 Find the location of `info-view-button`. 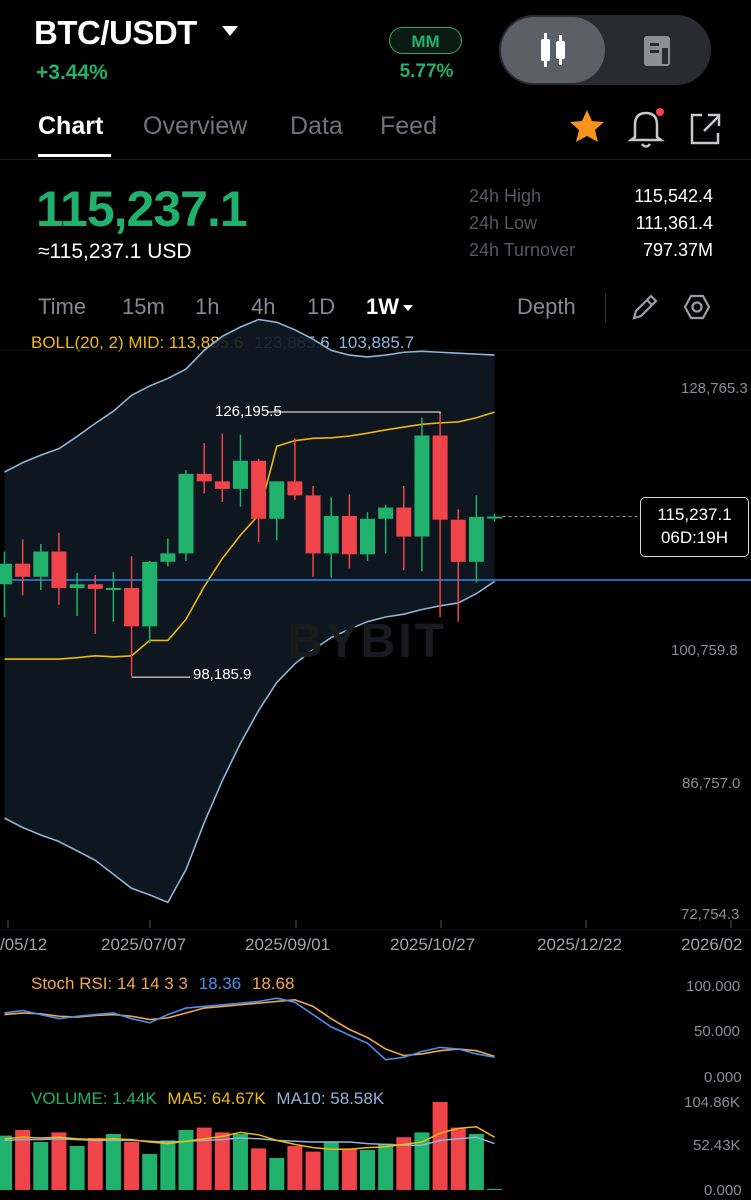

info-view-button is located at coordinates (658, 50).